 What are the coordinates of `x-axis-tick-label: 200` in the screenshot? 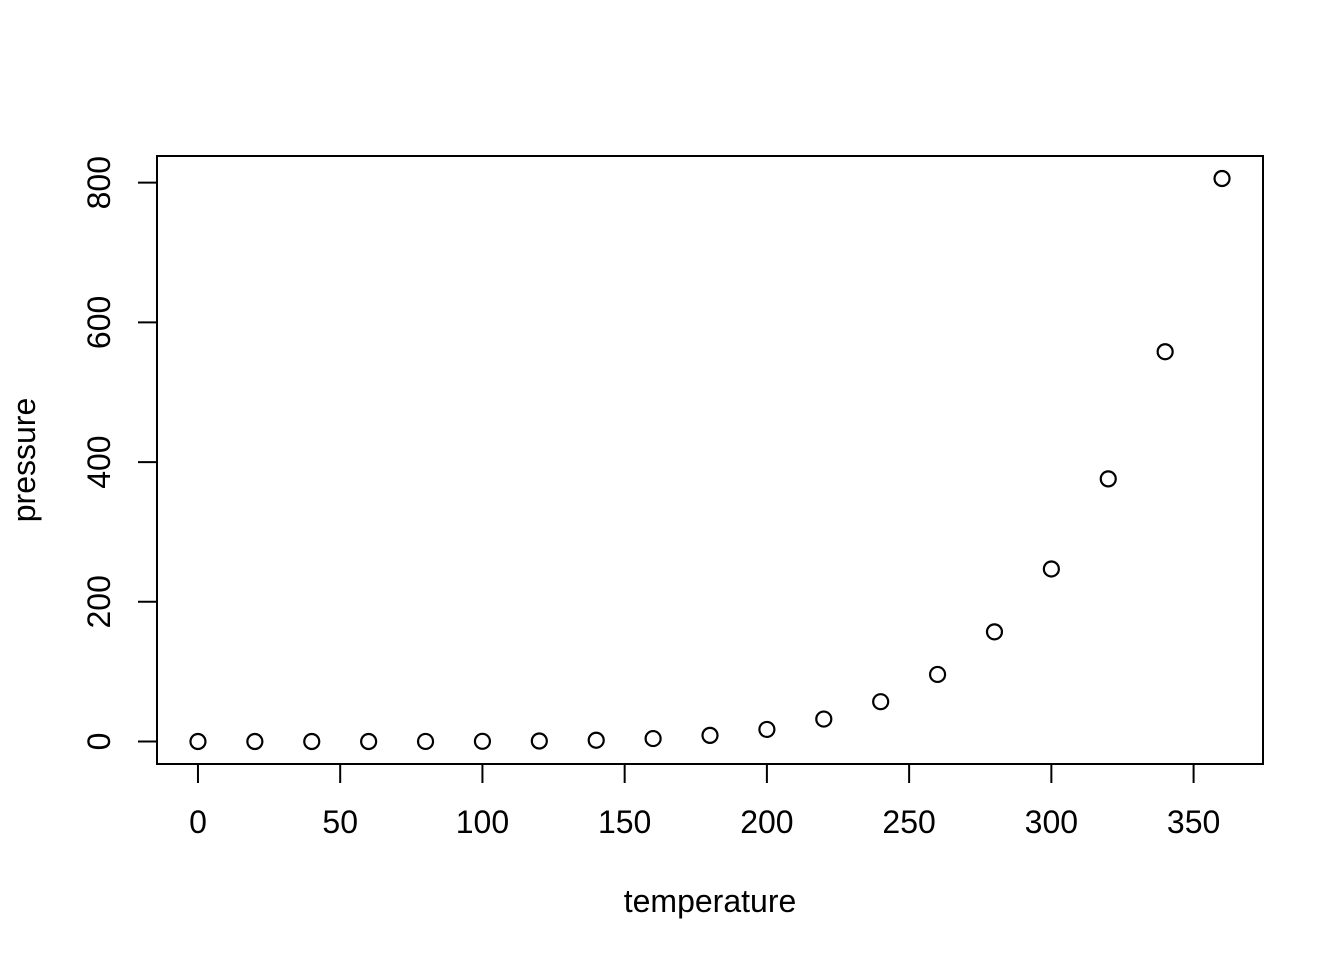 It's located at (766, 822).